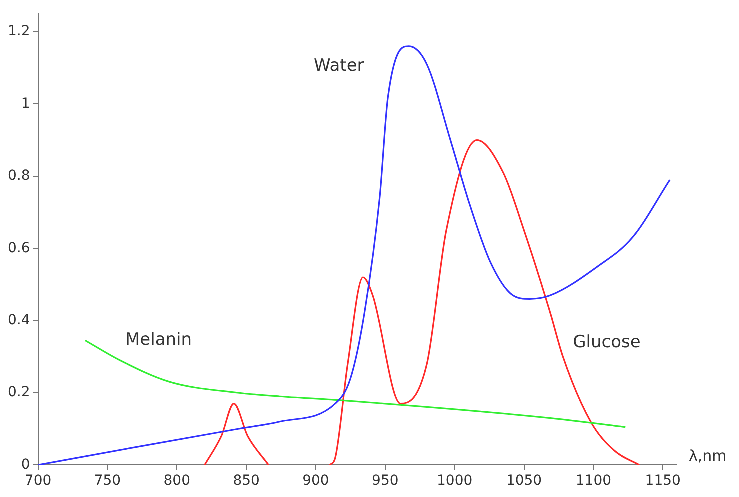 This screenshot has width=739, height=497. I want to click on x-tick-label: 1150, so click(663, 481).